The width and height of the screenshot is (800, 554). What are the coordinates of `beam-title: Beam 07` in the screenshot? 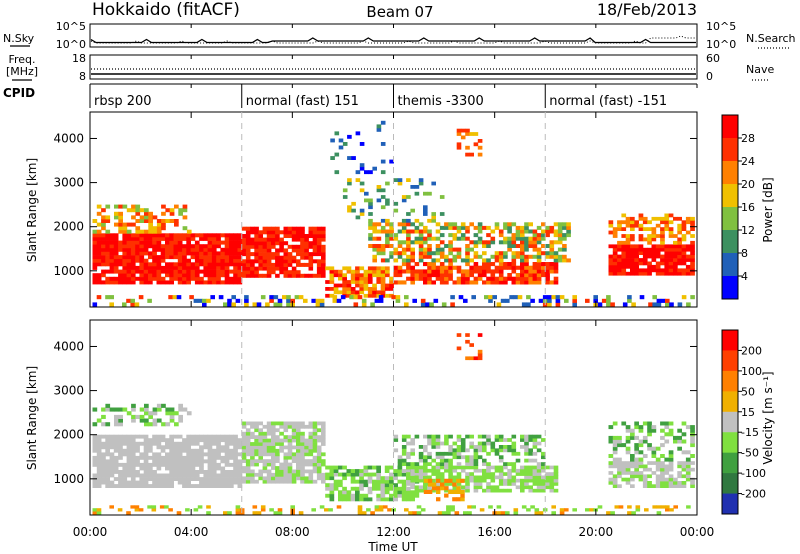 It's located at (399, 12).